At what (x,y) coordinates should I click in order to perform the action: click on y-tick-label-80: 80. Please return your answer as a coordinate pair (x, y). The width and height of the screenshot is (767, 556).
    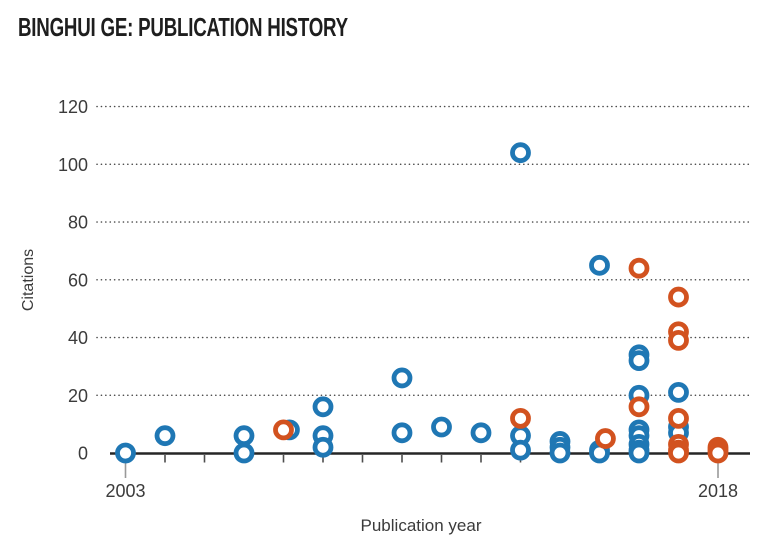
    Looking at the image, I should click on (78, 223).